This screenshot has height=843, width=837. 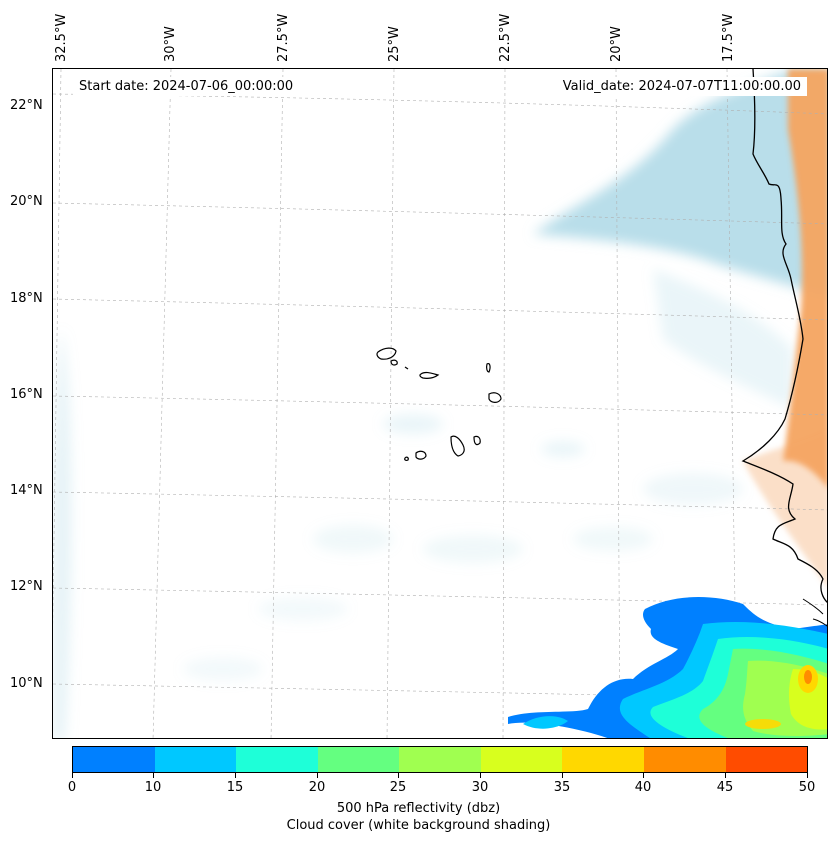 What do you see at coordinates (61, 37) in the screenshot?
I see `lon-label-32-5w: 32.5°W` at bounding box center [61, 37].